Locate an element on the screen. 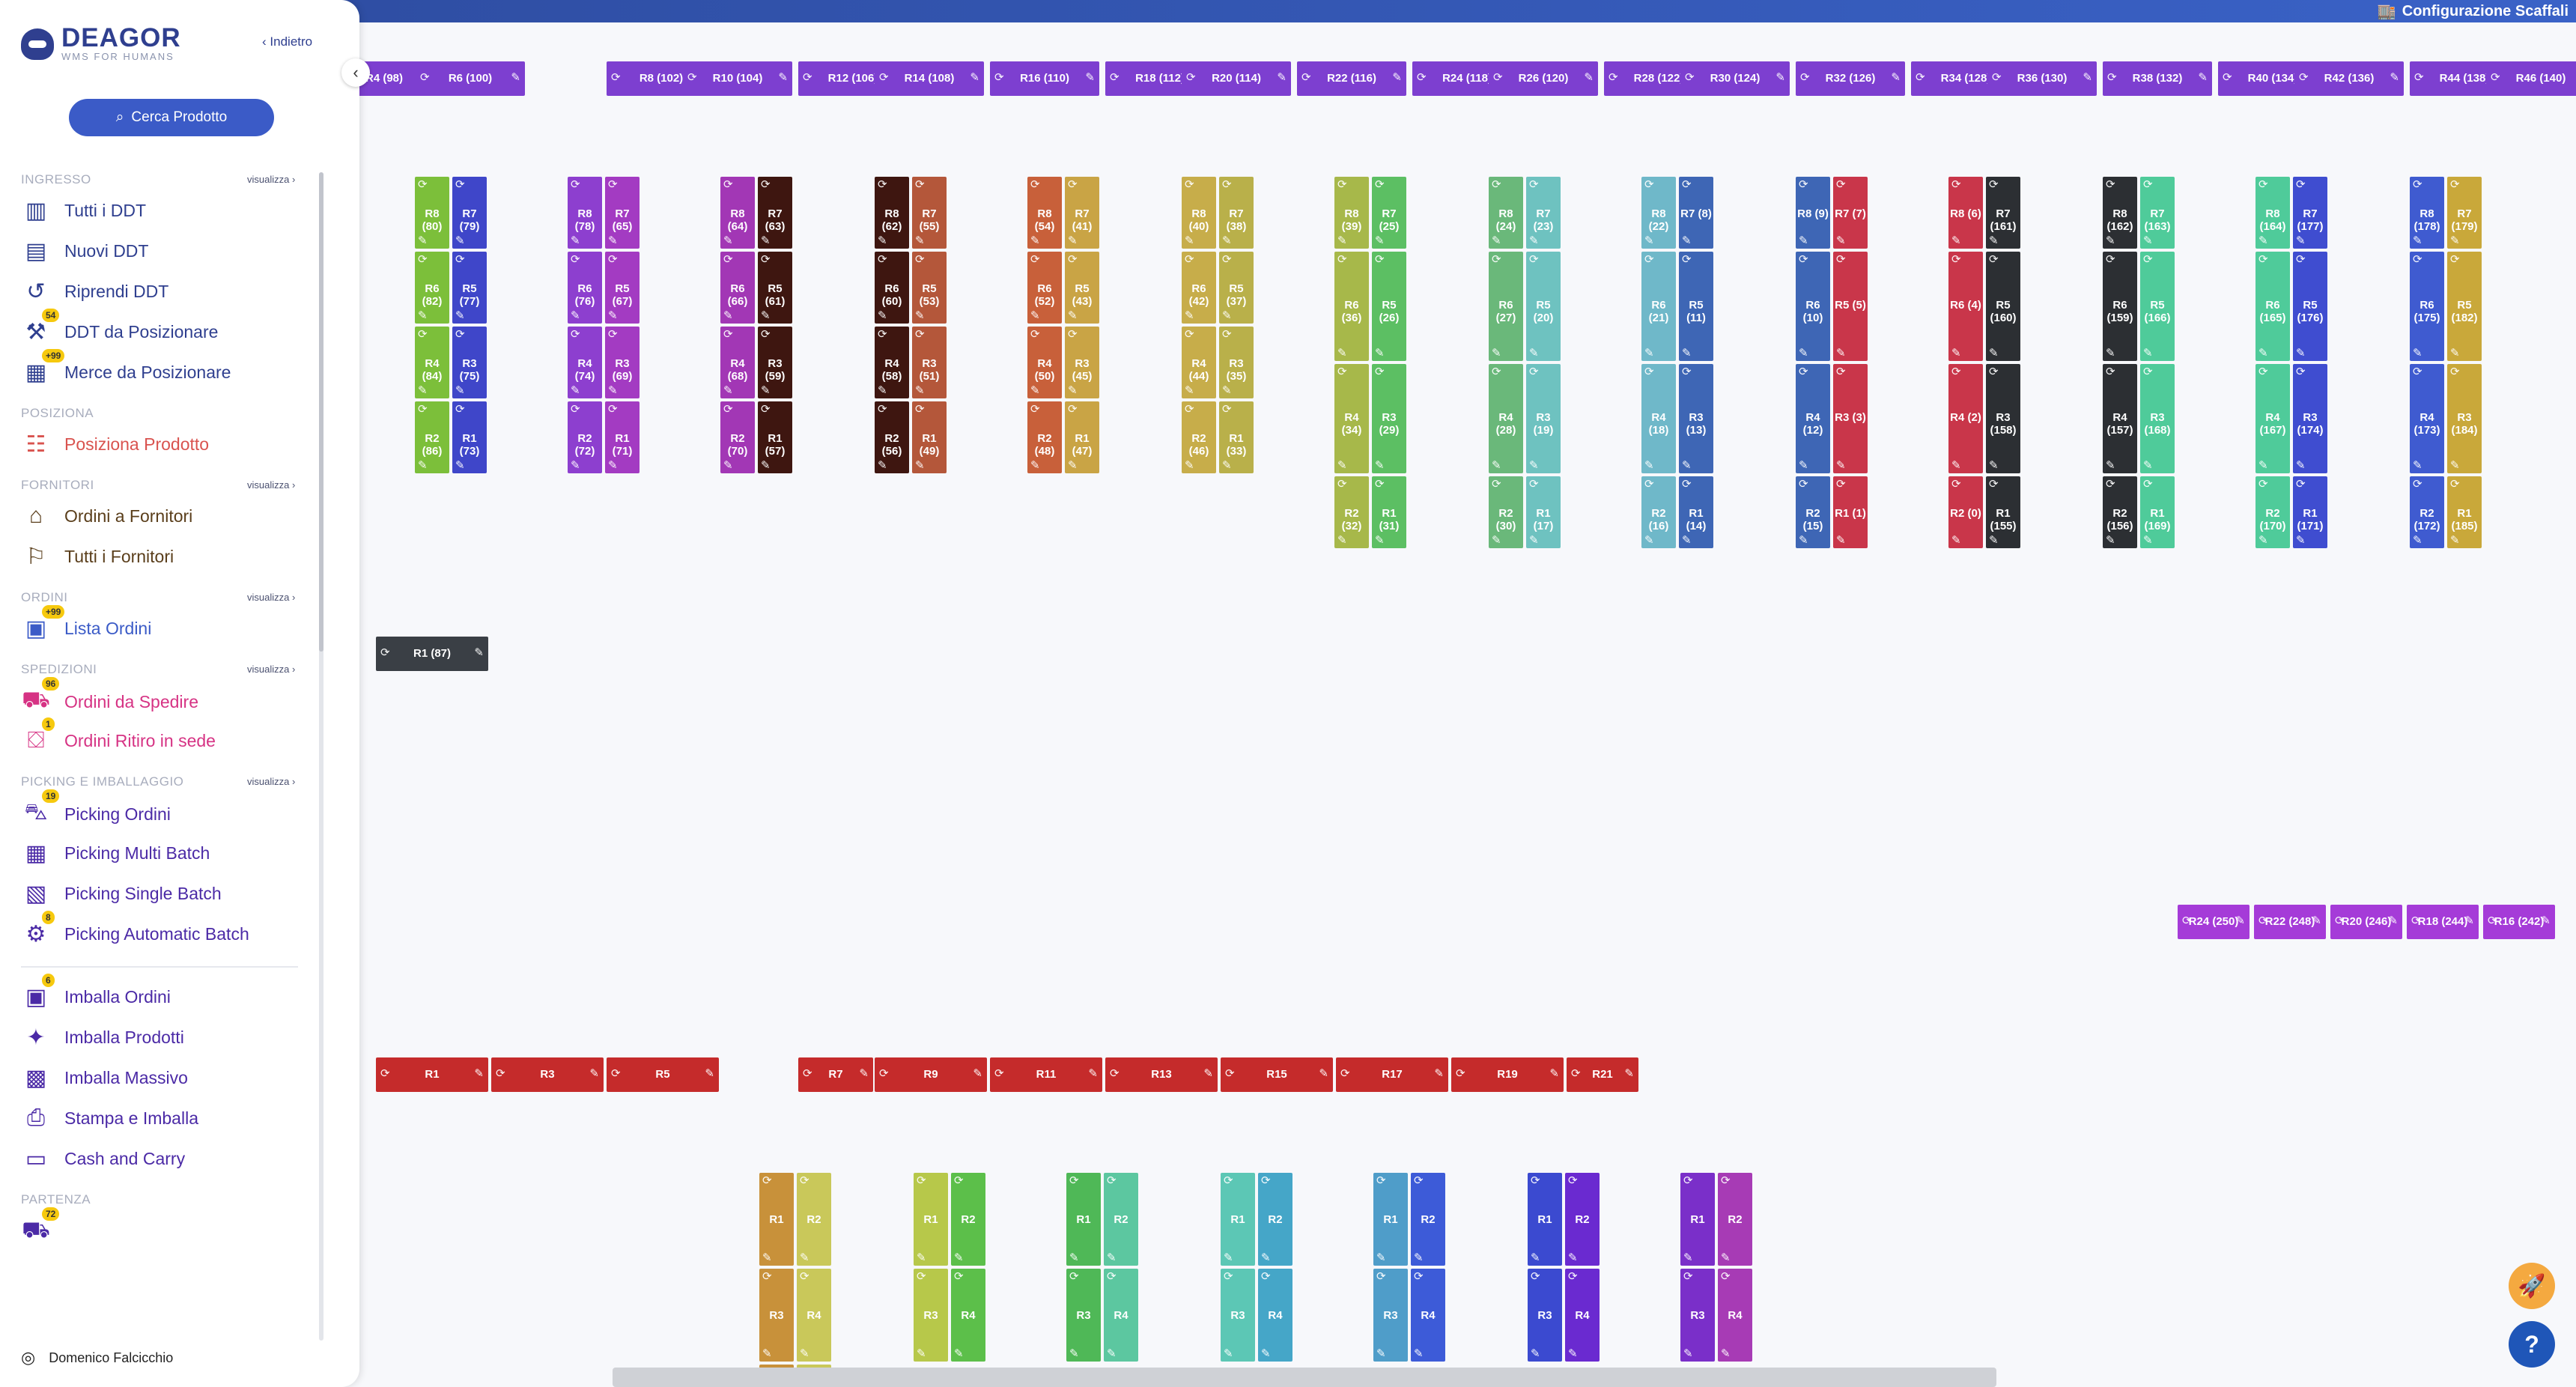  shelf-bottom-cell: ⟳ R3 ✎ is located at coordinates (1390, 1315).